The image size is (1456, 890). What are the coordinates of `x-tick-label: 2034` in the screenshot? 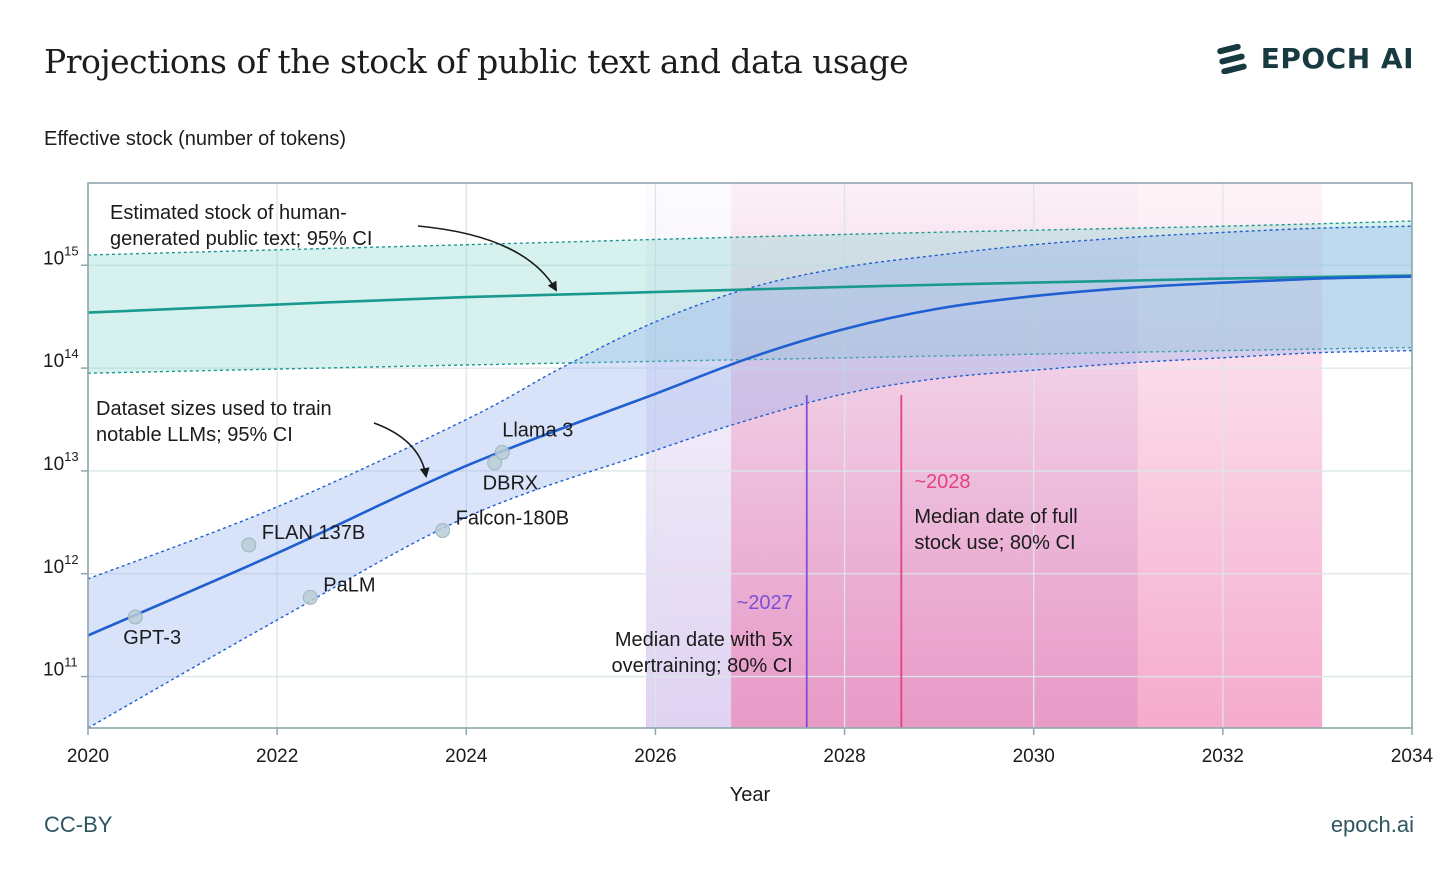 It's located at (1412, 756).